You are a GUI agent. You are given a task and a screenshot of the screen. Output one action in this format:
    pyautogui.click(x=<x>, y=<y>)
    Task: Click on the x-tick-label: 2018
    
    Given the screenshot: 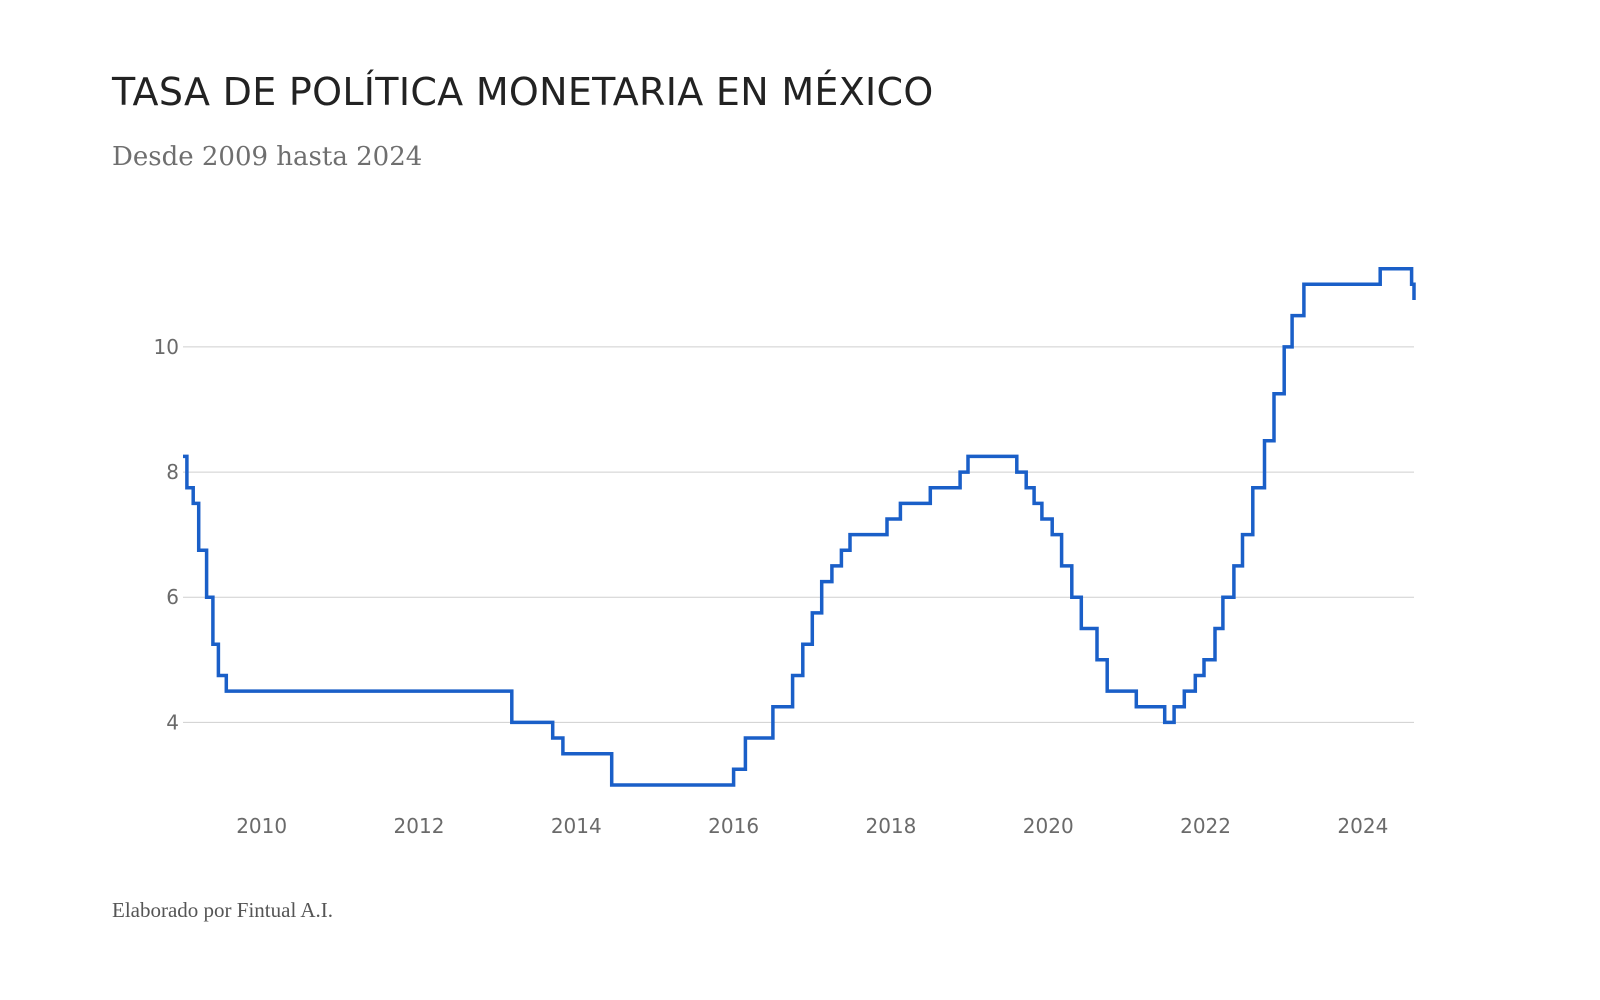 What is the action you would take?
    pyautogui.click(x=890, y=826)
    